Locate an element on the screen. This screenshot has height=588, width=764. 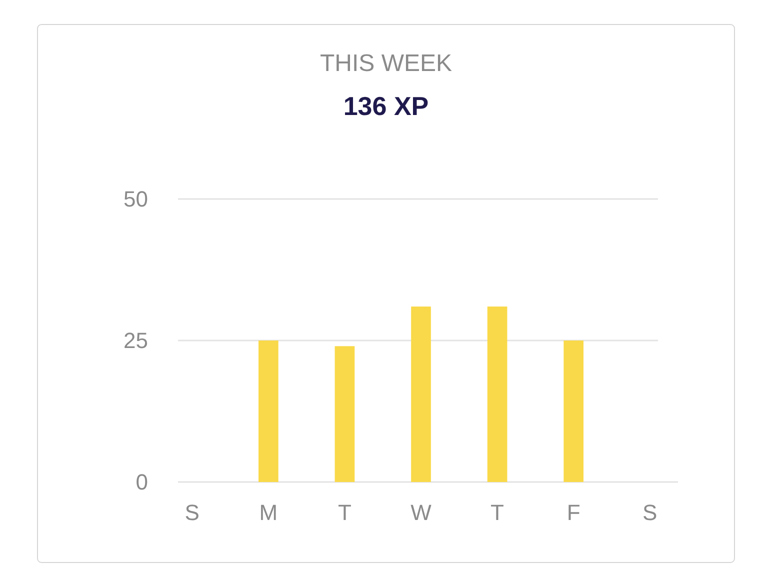
chart-subtitle: 136 XP is located at coordinates (386, 106).